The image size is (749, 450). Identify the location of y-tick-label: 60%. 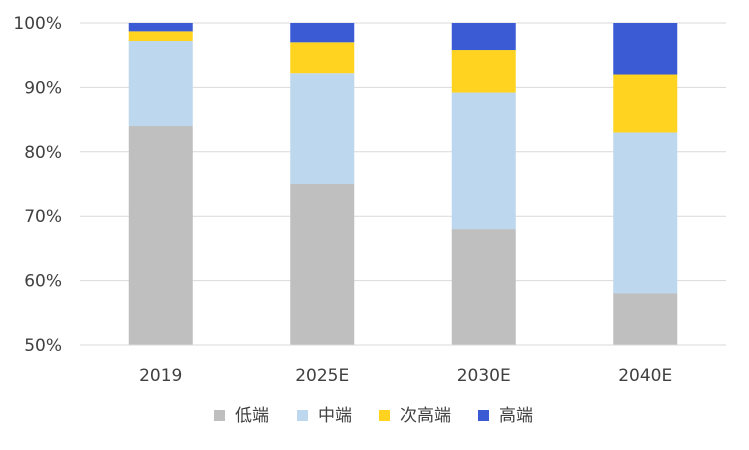
(43, 282).